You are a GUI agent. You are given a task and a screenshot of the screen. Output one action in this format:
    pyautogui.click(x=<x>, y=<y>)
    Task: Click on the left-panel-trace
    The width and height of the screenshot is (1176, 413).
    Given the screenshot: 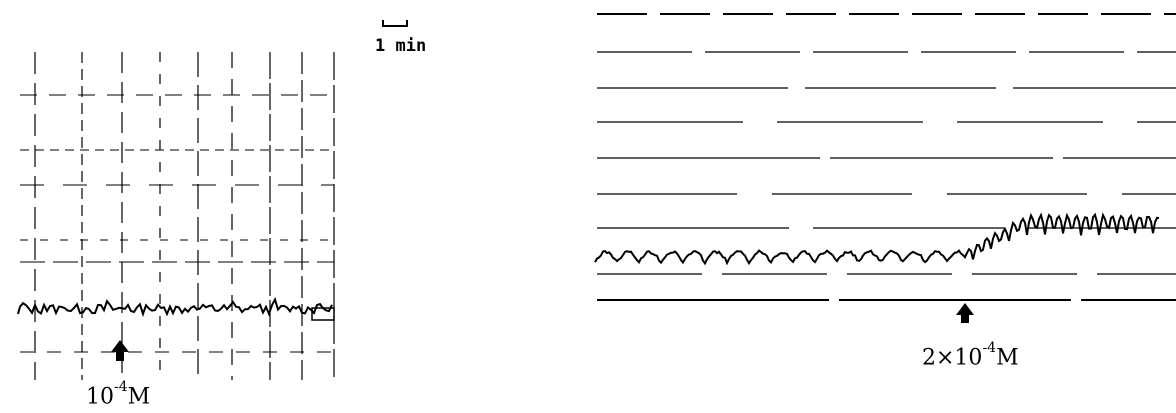 What is the action you would take?
    pyautogui.click(x=175, y=307)
    